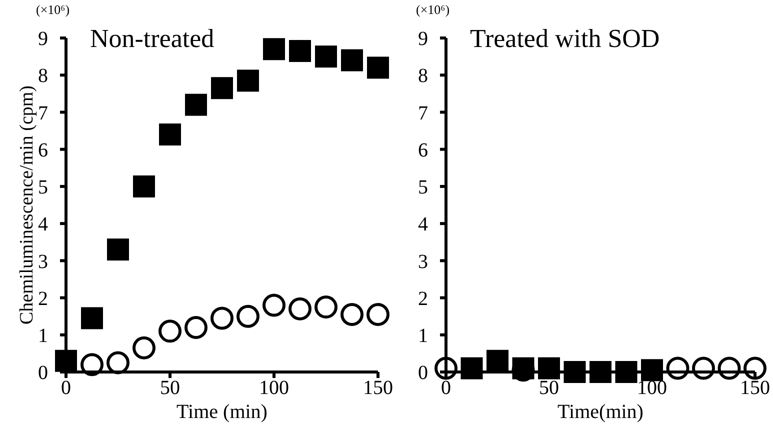  I want to click on chart-title: Treated with SOD, so click(565, 39).